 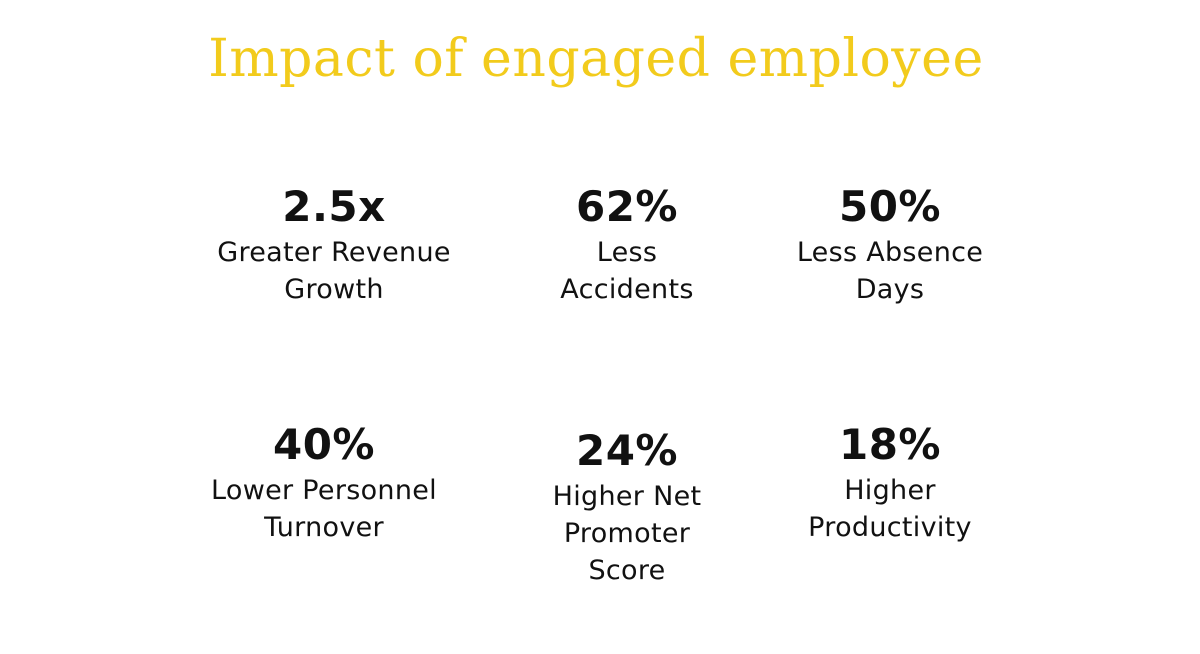 What do you see at coordinates (324, 444) in the screenshot?
I see `stat-value: 40%` at bounding box center [324, 444].